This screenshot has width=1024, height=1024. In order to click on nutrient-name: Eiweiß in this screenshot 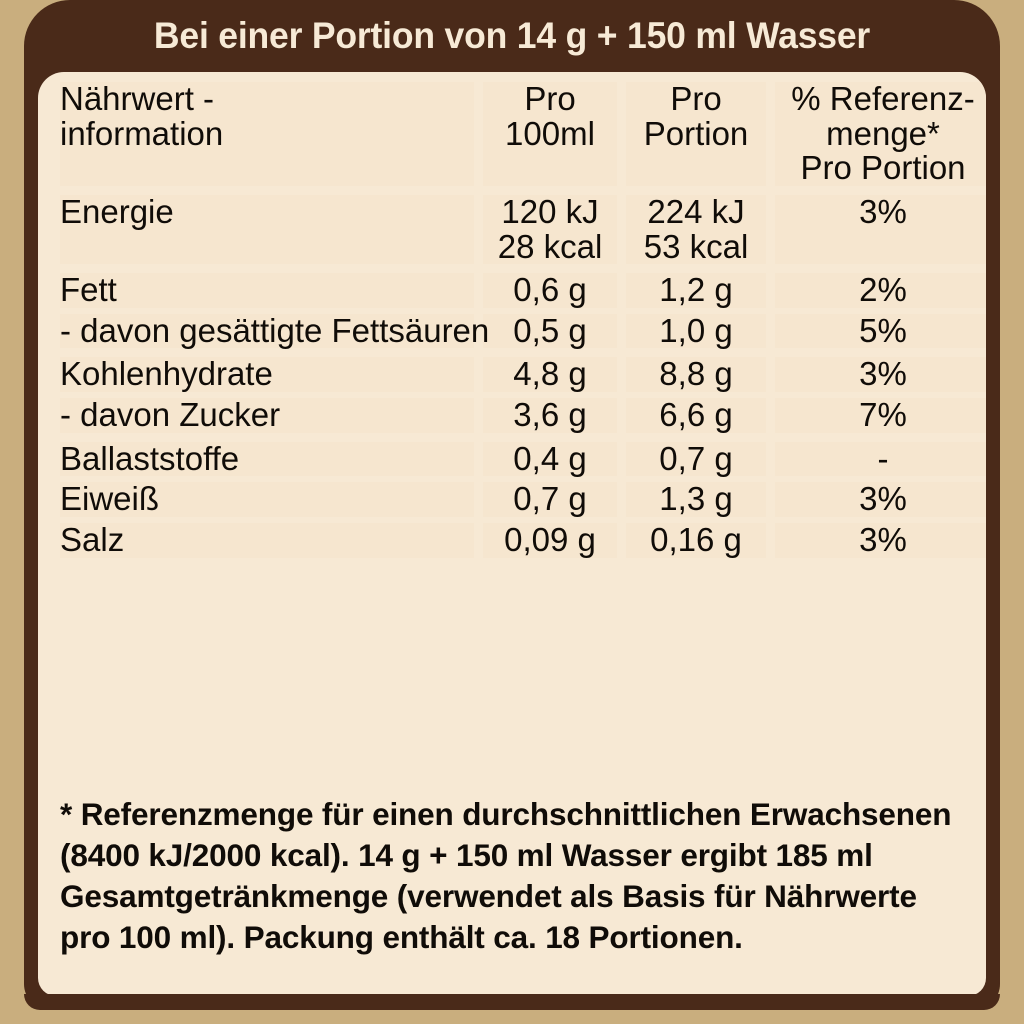, I will do `click(267, 500)`.